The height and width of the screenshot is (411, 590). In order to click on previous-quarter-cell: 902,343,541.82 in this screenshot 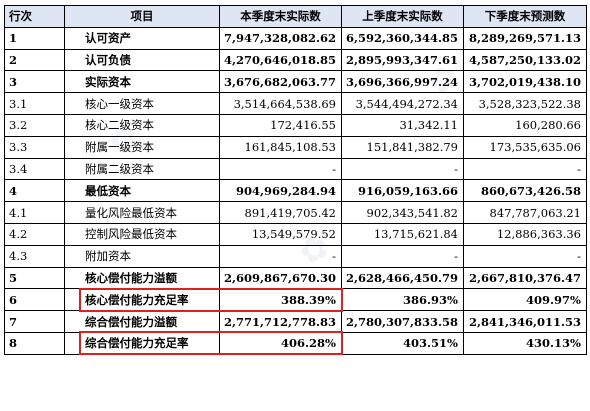, I will do `click(402, 212)`.